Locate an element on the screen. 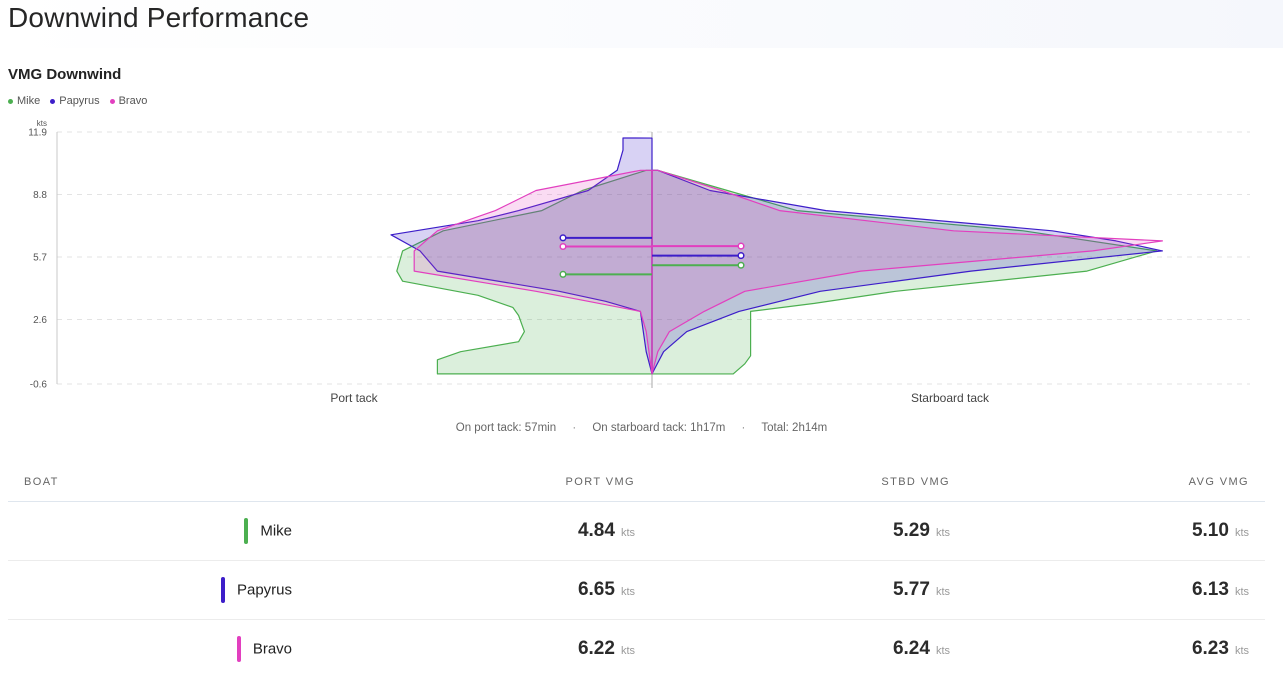 This screenshot has height=690, width=1283. port-vmg-cell: 4.84 kts is located at coordinates (479, 531).